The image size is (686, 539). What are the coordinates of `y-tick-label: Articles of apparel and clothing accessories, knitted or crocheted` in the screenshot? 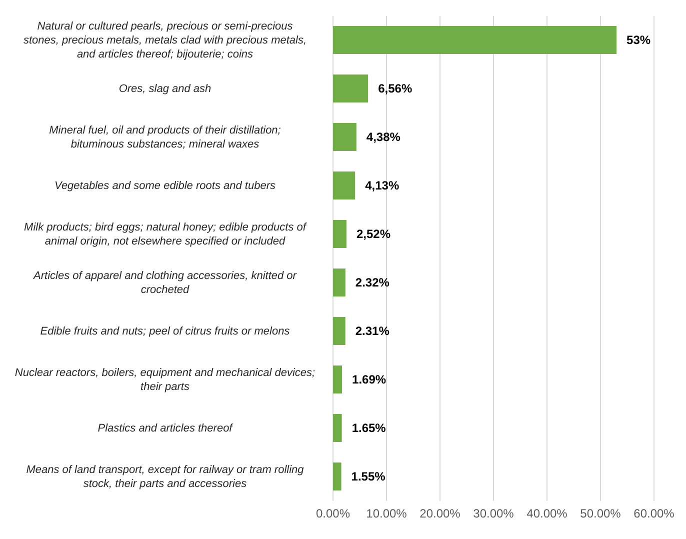 It's located at (165, 283).